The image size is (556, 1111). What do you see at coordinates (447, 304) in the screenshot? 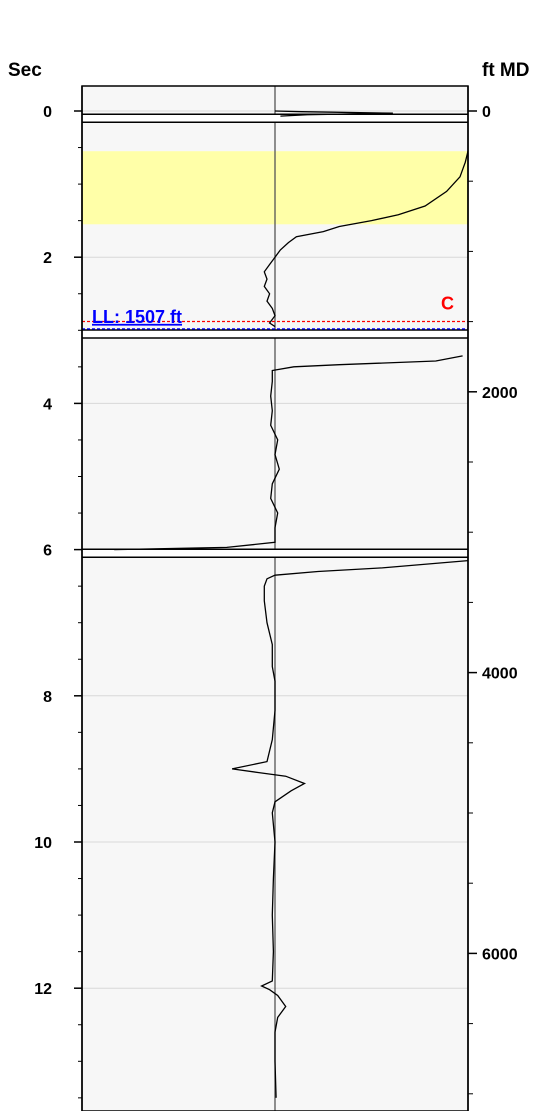
I see `level-marker-label: C` at bounding box center [447, 304].